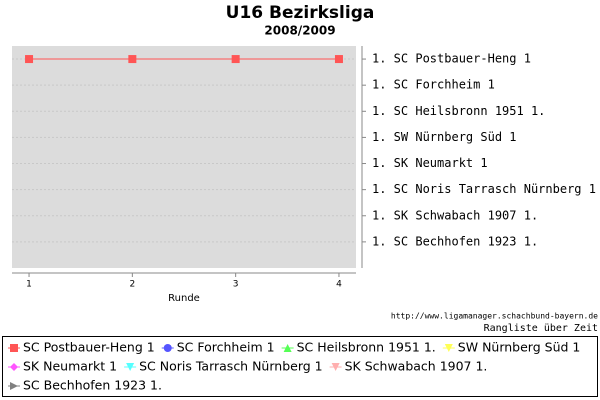  What do you see at coordinates (92, 385) in the screenshot?
I see `legend-label: SC Bechhofen 1923 1.` at bounding box center [92, 385].